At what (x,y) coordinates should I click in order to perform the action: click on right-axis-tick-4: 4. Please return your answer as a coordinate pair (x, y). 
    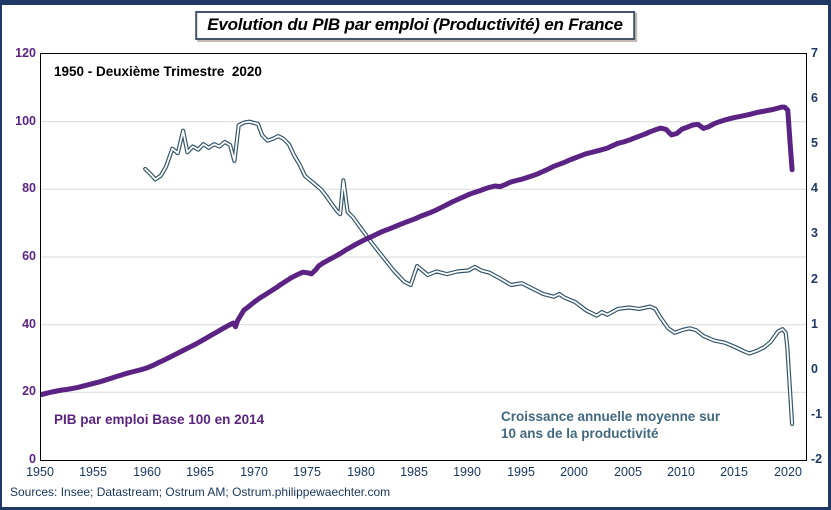
    Looking at the image, I should click on (814, 188).